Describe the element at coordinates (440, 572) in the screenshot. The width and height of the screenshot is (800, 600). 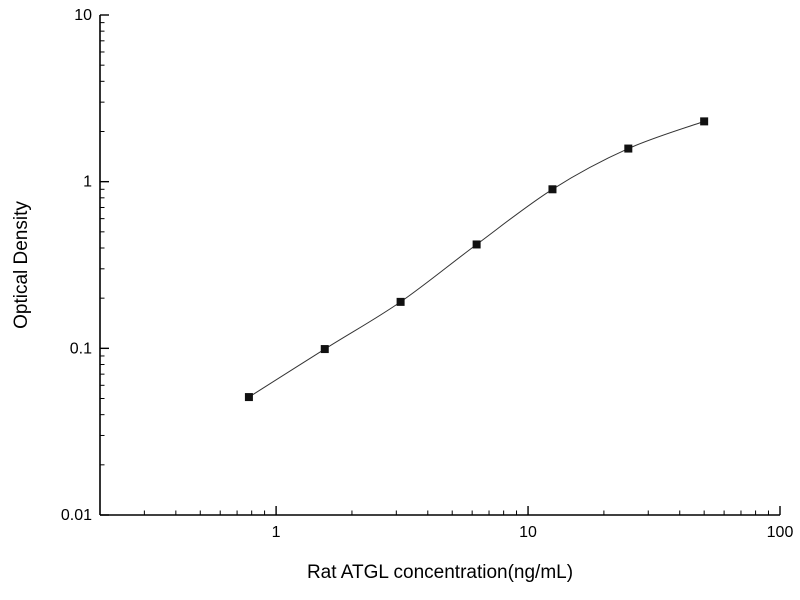
I see `x-axis-title: Rat ATGL concentration(ng/mL)` at that location.